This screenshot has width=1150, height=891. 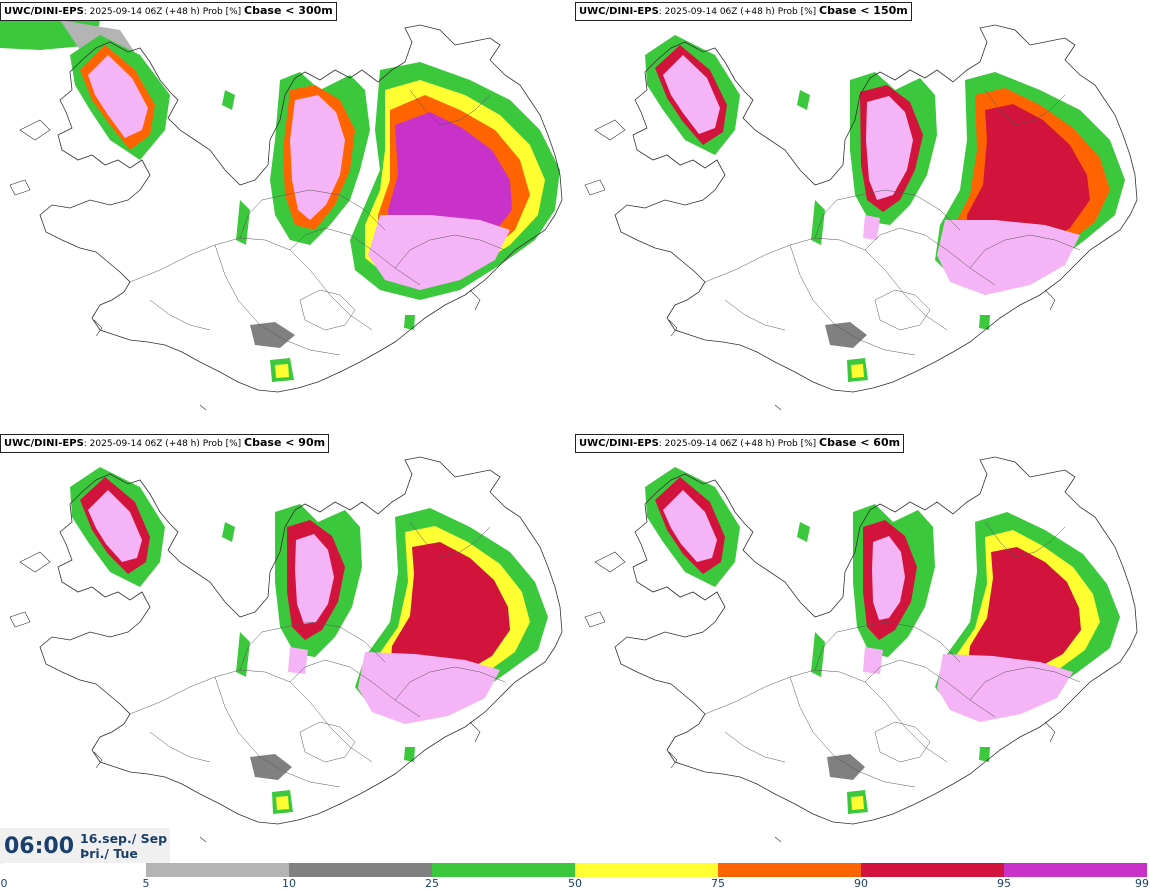 I want to click on colorbar-tick-label: 95, so click(x=1004, y=883).